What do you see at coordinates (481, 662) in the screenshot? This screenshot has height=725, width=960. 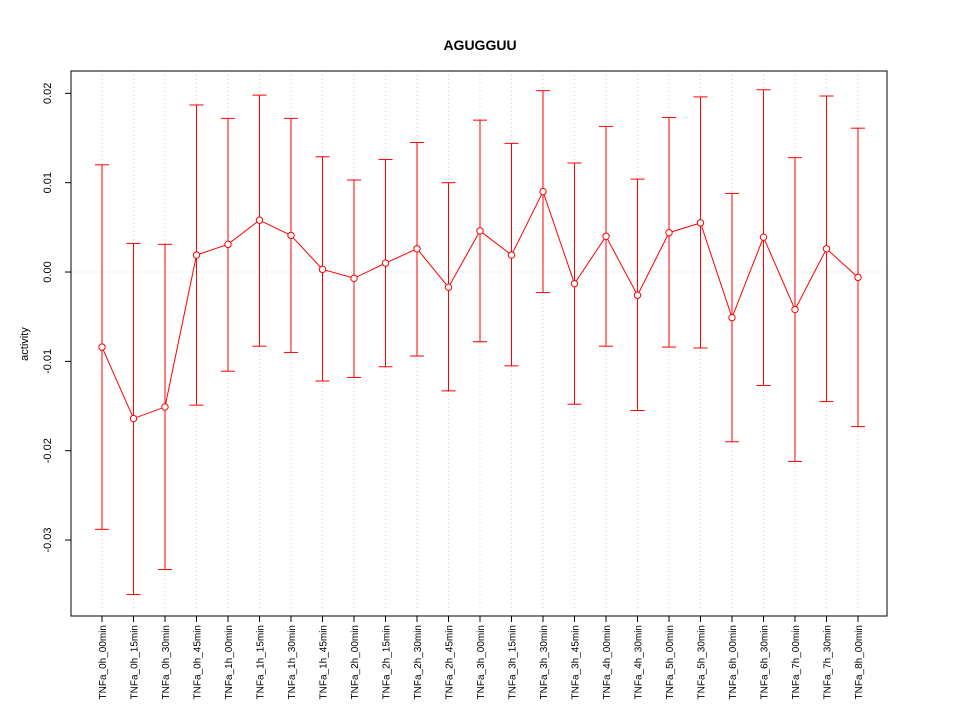 I see `x-tick-label: TNFa_3h_00min` at bounding box center [481, 662].